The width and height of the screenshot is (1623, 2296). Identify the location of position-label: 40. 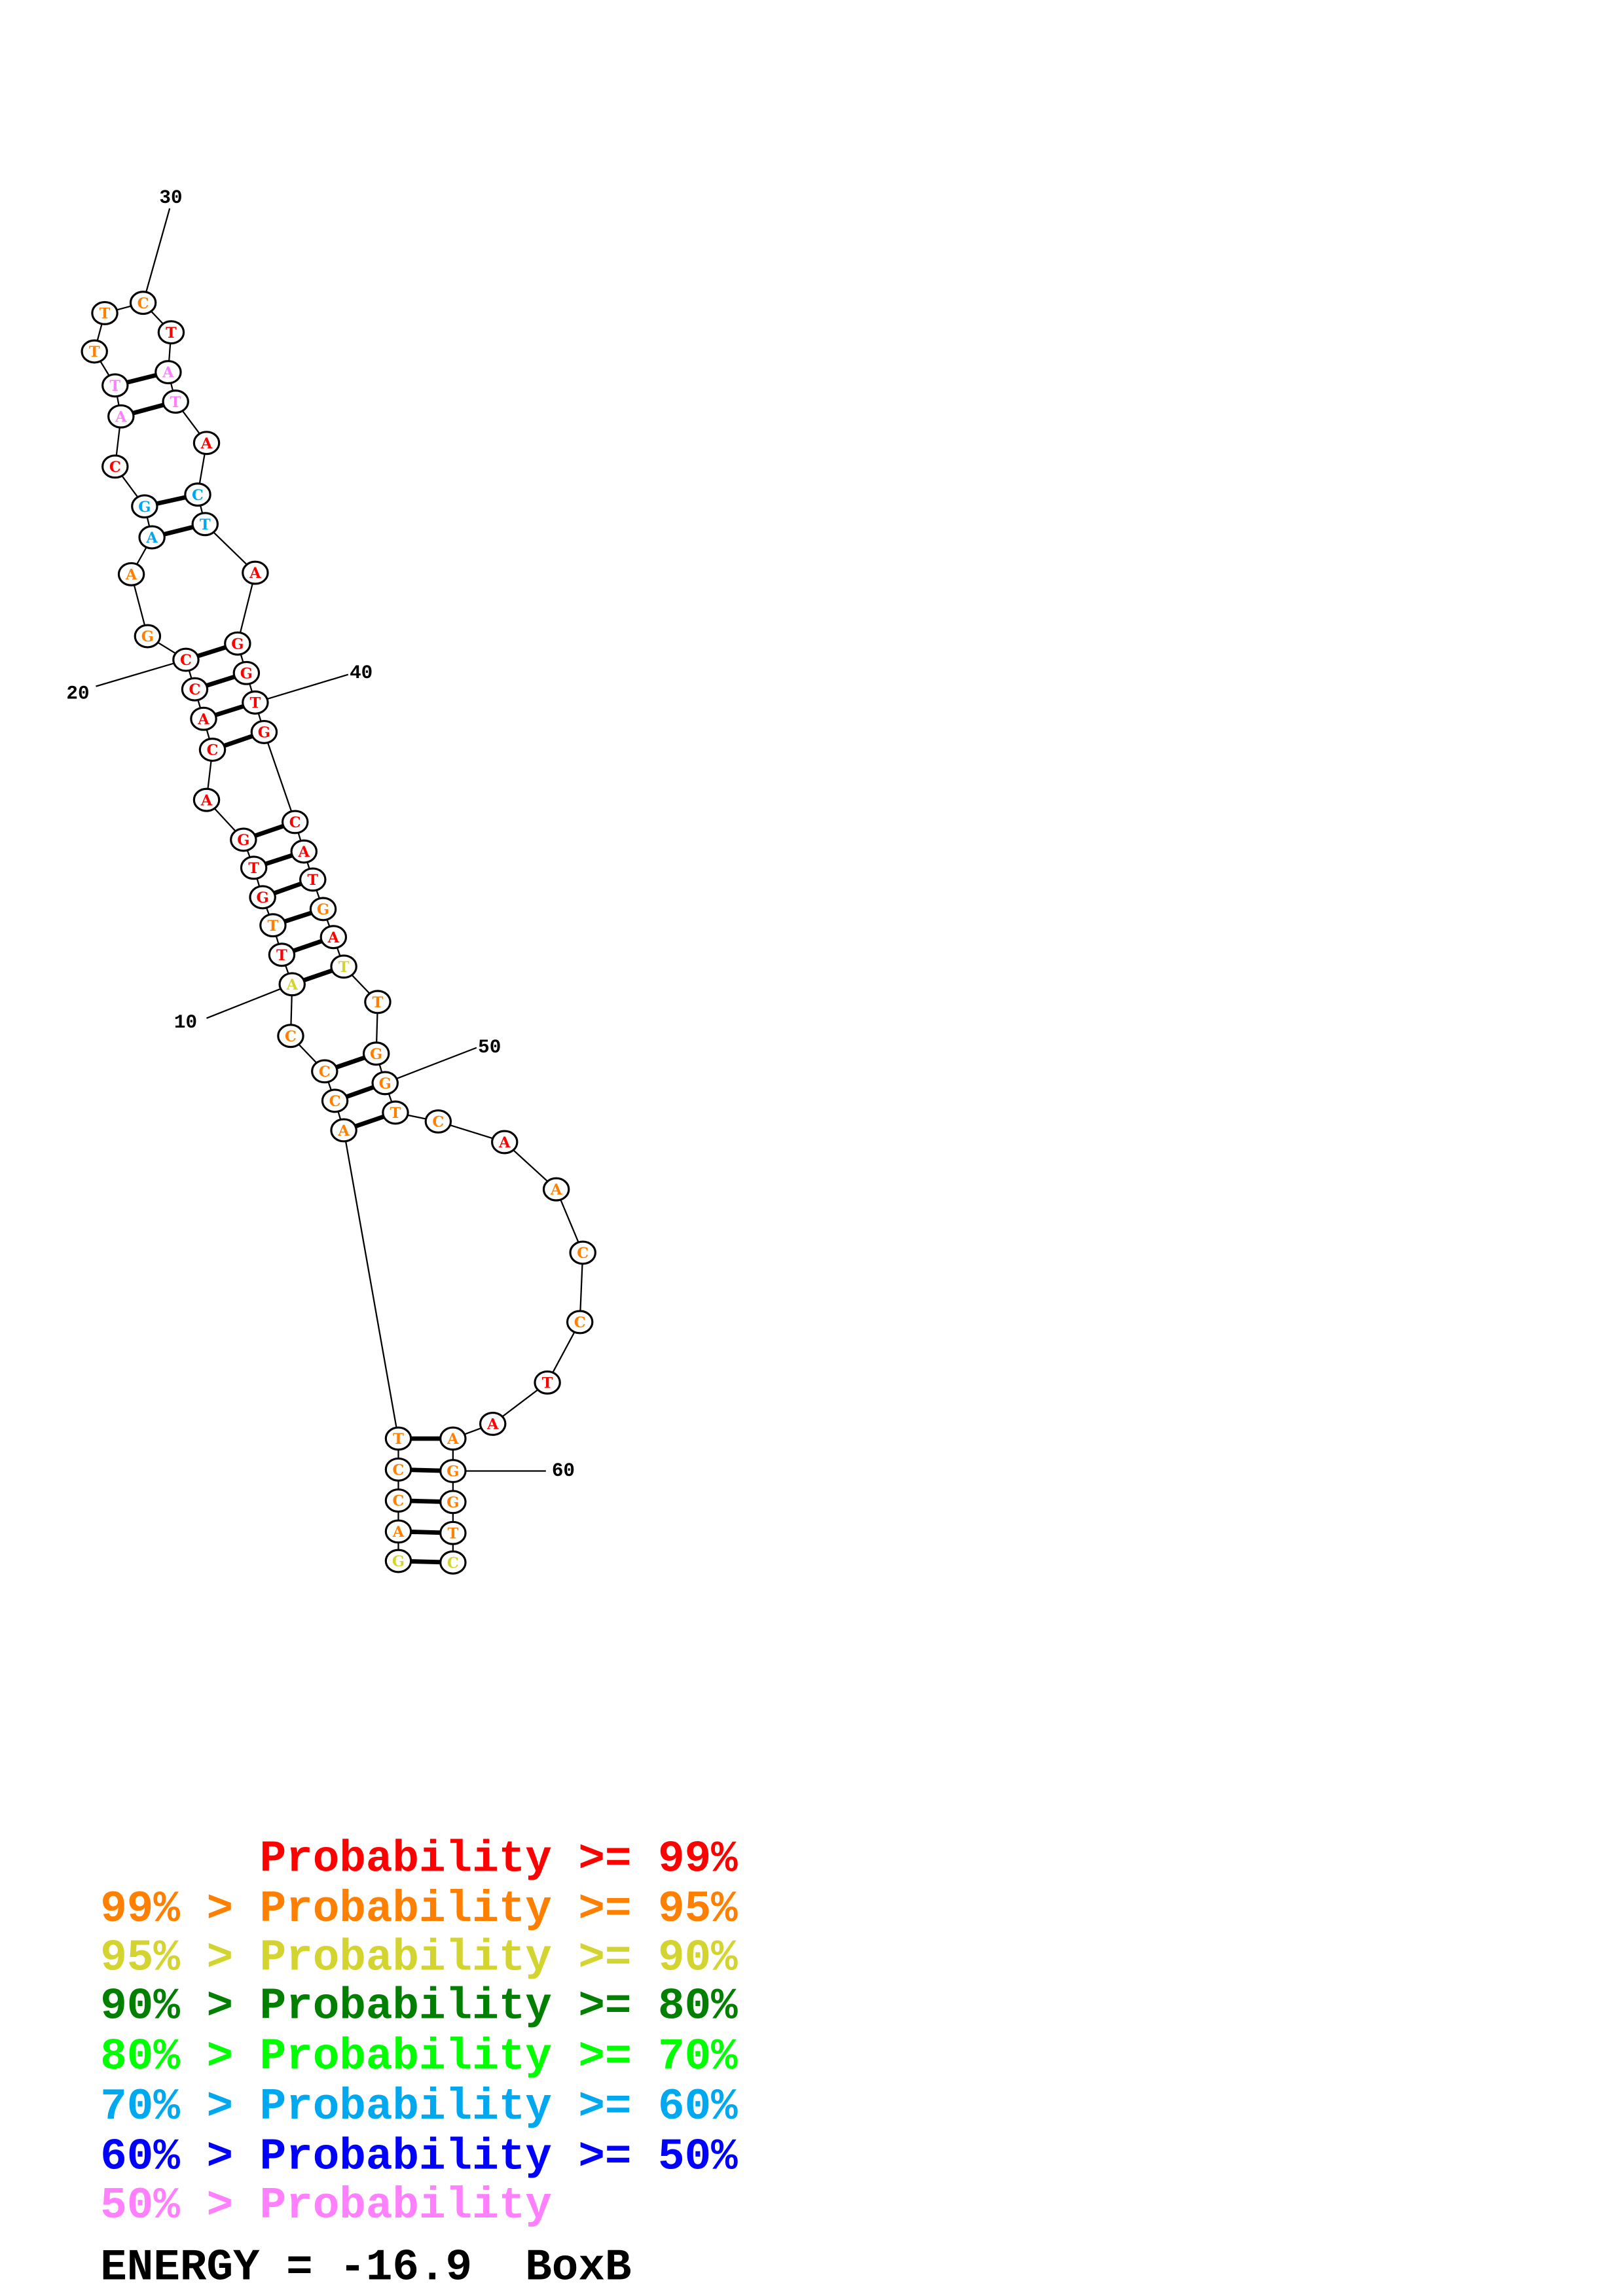
(361, 673).